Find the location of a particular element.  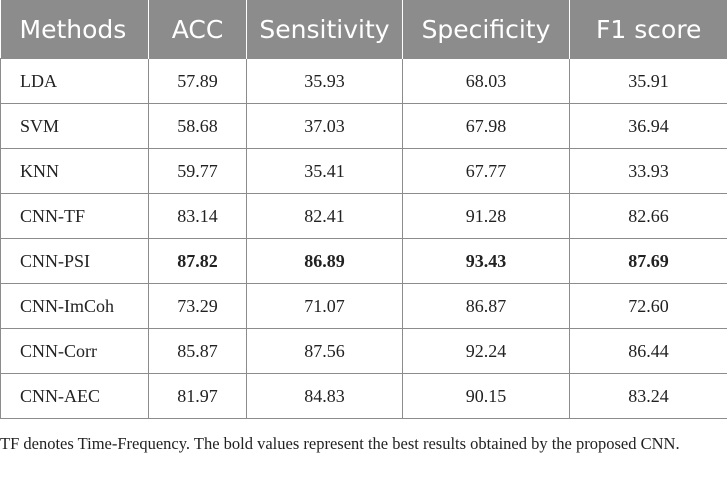

cell-sensitivity: 35.41 is located at coordinates (324, 171).